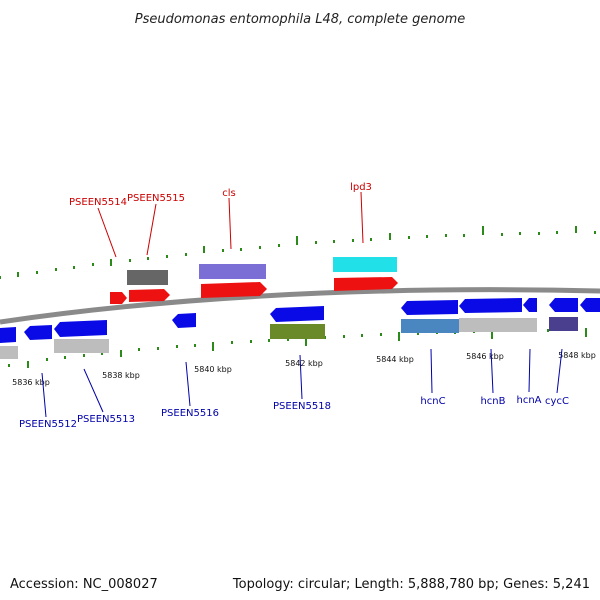 The height and width of the screenshot is (600, 600). I want to click on tick-label-5848: 5848 kbp, so click(577, 355).